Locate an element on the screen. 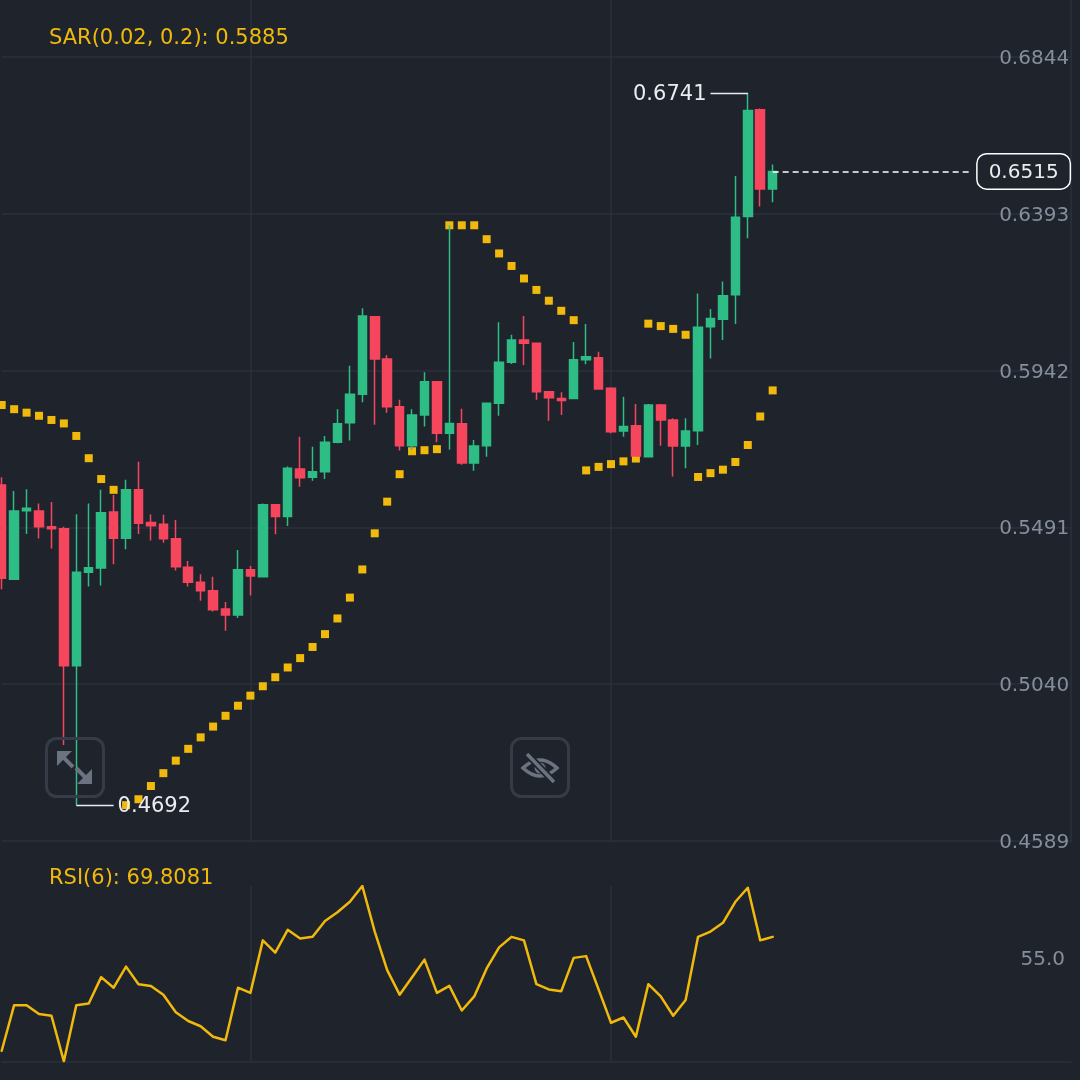 This screenshot has width=1080, height=1080. y-tick-label: 0.5942 is located at coordinates (1034, 370).